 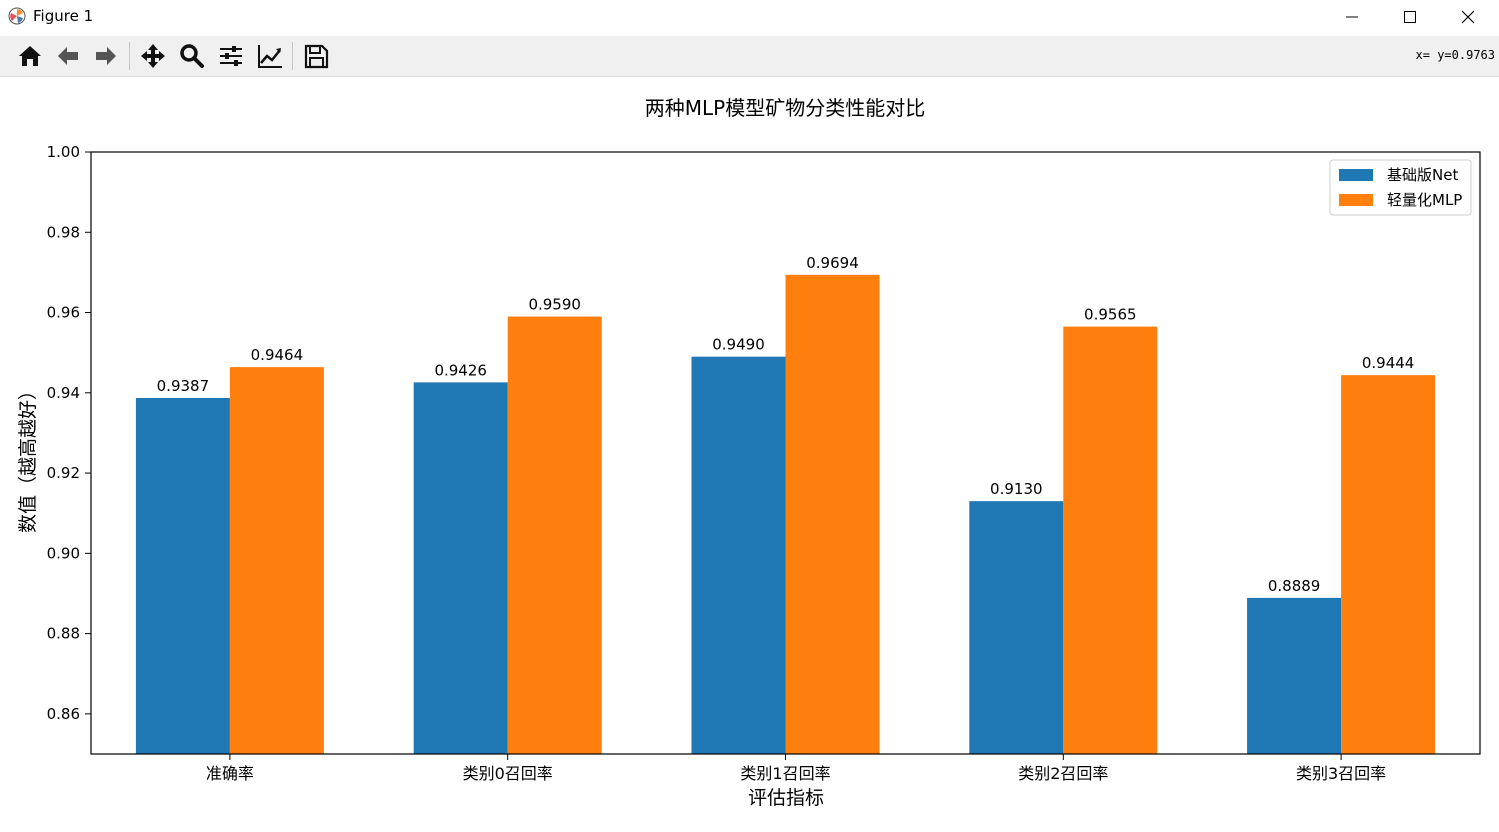 I want to click on y-tick-label: 0.86, so click(x=63, y=714).